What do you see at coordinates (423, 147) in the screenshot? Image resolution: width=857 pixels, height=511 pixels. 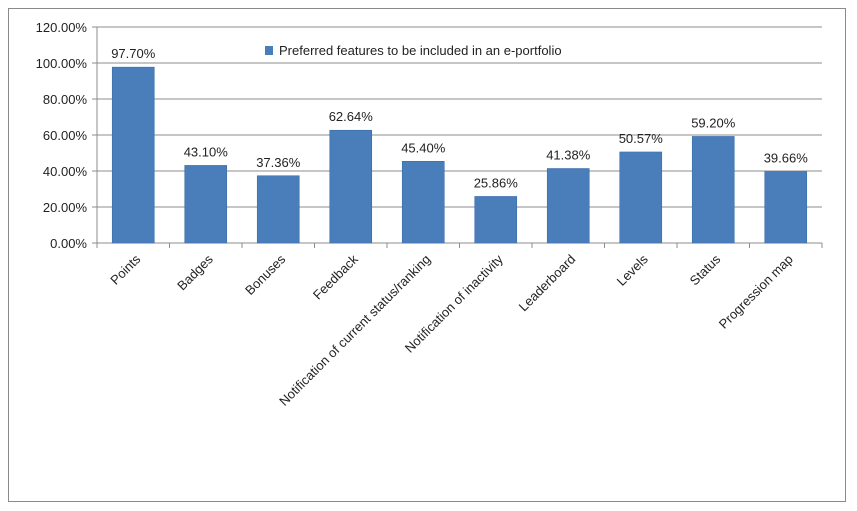 I see `data-label: 45.40%` at bounding box center [423, 147].